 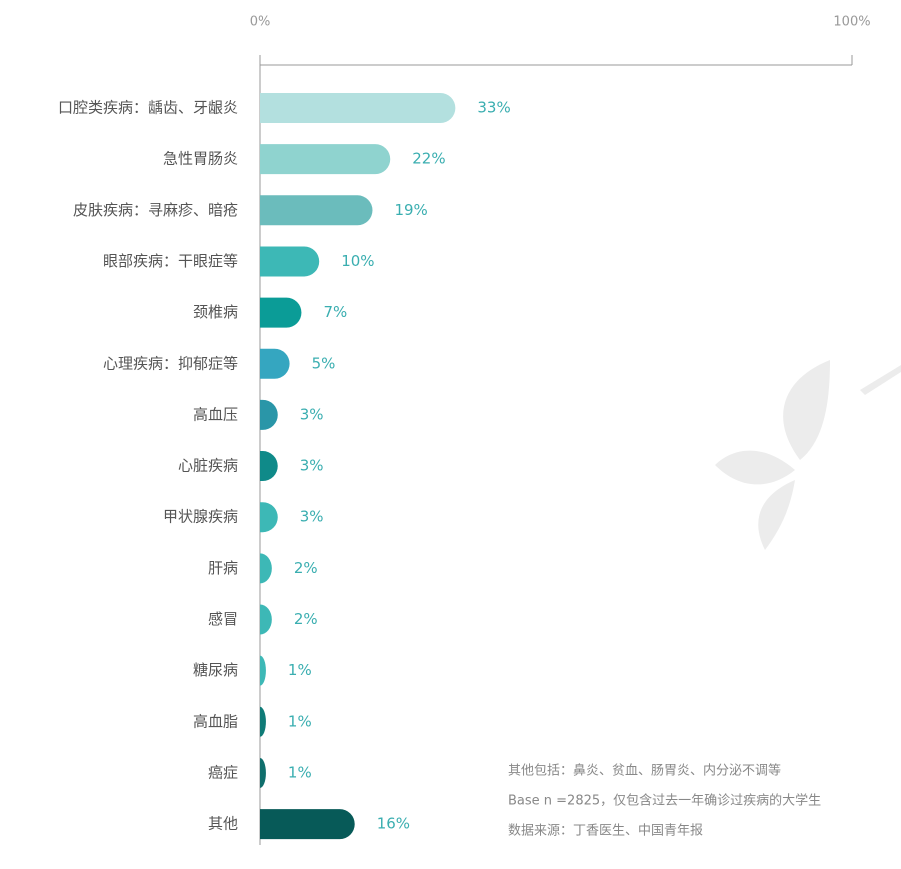 What do you see at coordinates (605, 831) in the screenshot?
I see `note: 数据来源：丁香医生、中国青年报` at bounding box center [605, 831].